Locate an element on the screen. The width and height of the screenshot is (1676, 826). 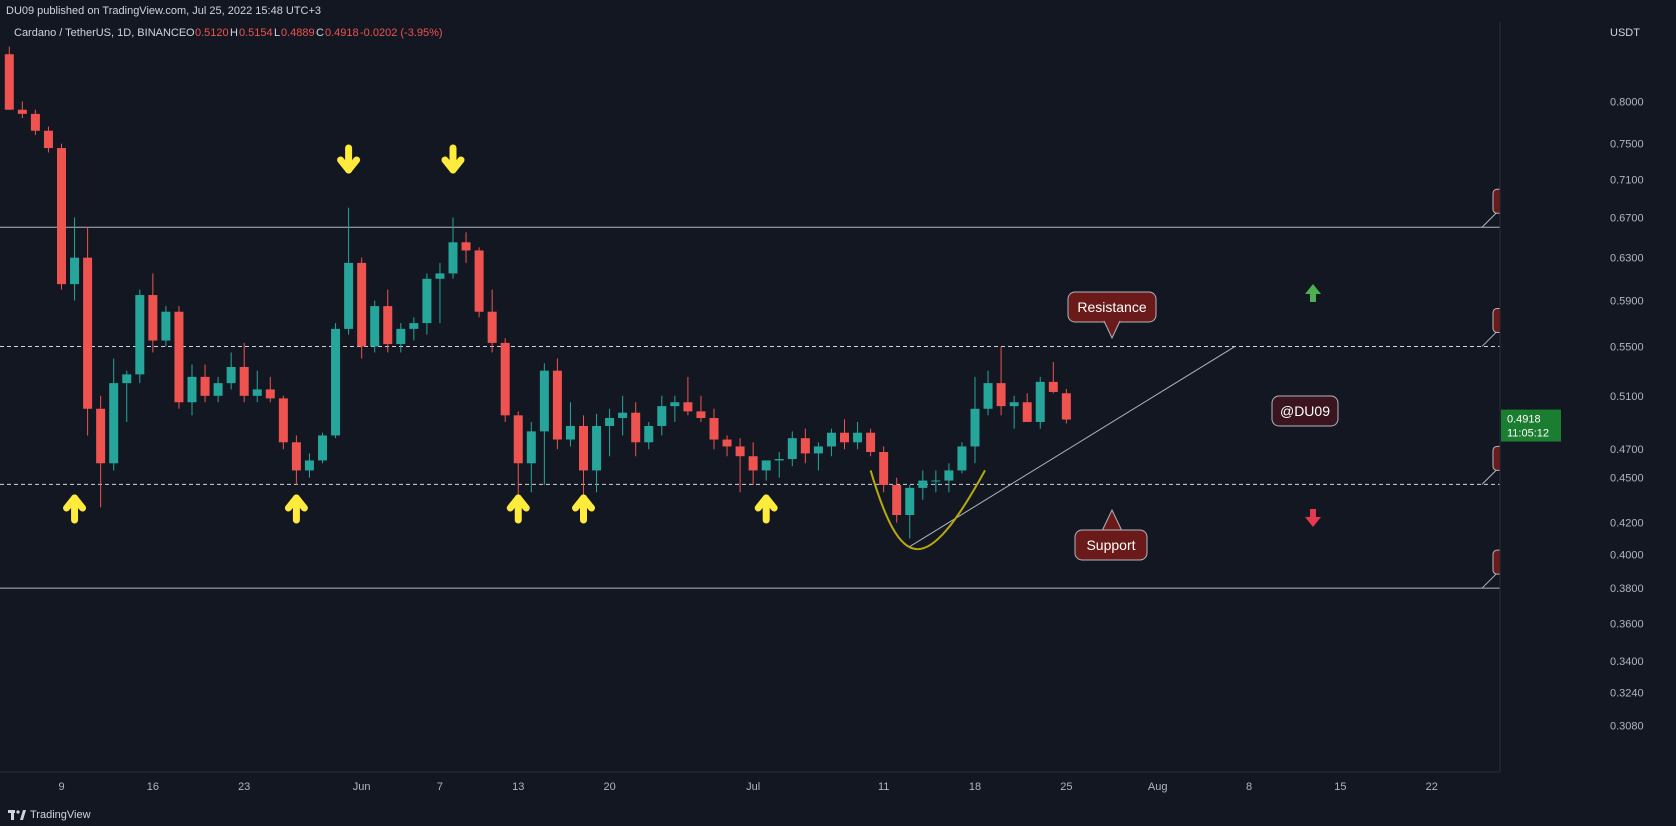
y-tick-label: 0.8000 is located at coordinates (1627, 103).